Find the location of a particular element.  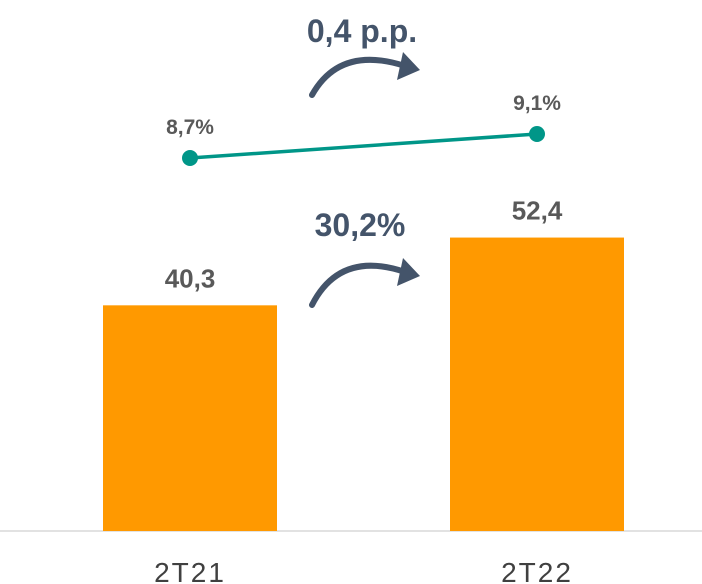

bar-2T21 is located at coordinates (190, 418).